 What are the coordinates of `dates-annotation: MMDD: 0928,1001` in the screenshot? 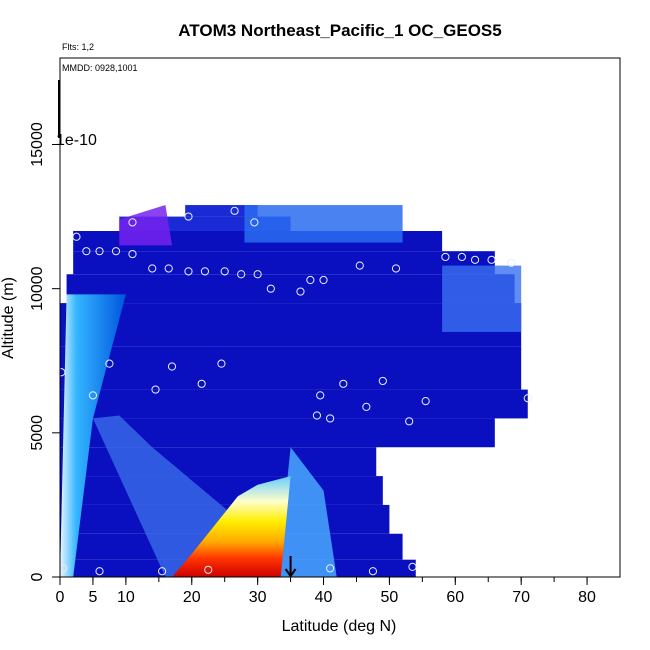 It's located at (100, 68).